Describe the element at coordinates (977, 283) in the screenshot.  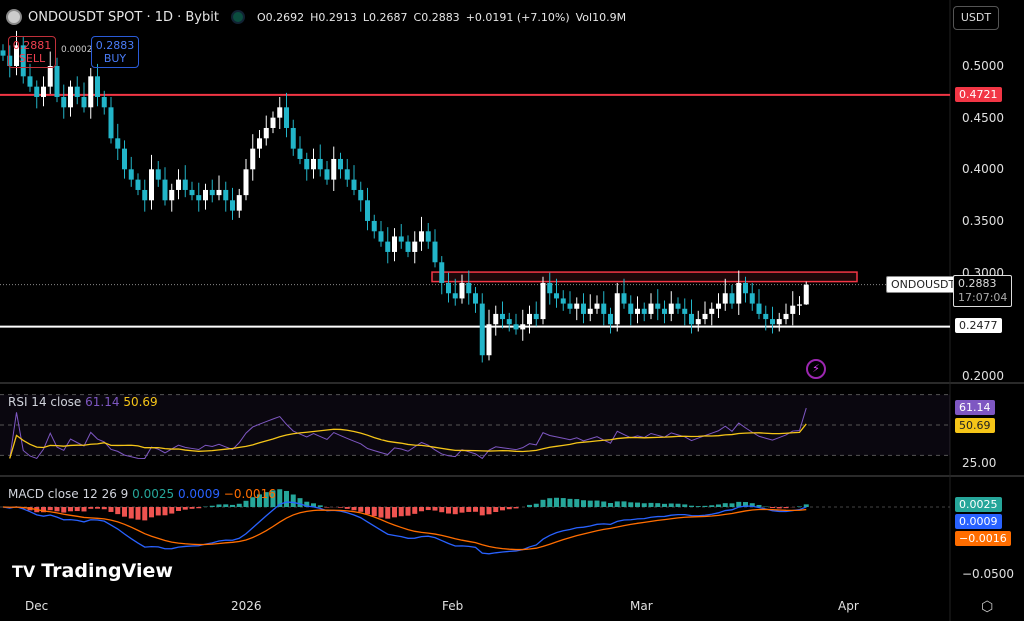
I see `last-price: 0.2883` at that location.